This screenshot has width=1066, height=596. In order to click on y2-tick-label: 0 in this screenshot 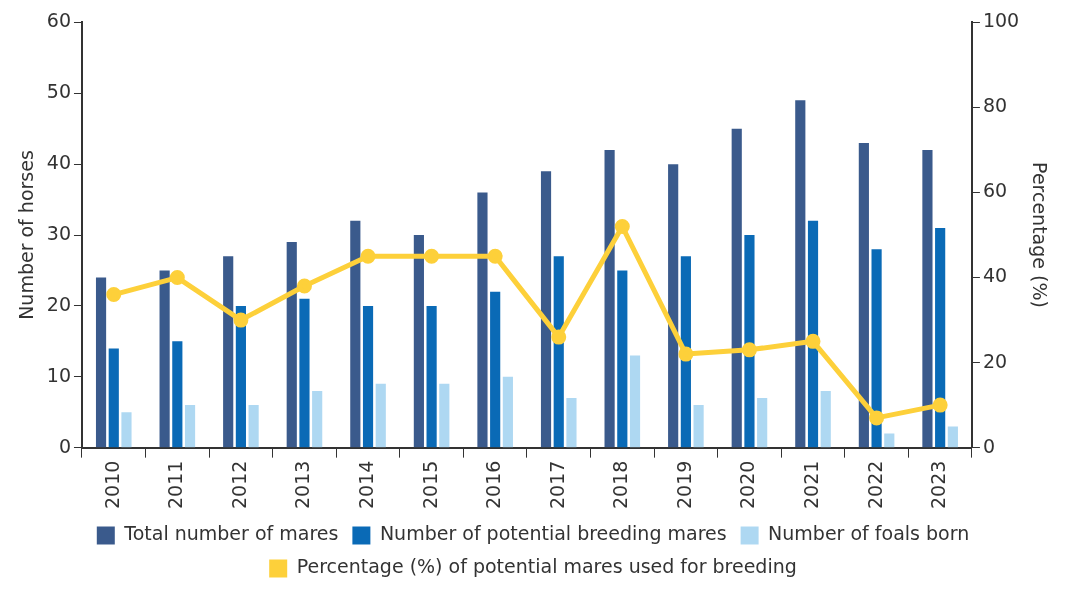, I will do `click(989, 445)`.